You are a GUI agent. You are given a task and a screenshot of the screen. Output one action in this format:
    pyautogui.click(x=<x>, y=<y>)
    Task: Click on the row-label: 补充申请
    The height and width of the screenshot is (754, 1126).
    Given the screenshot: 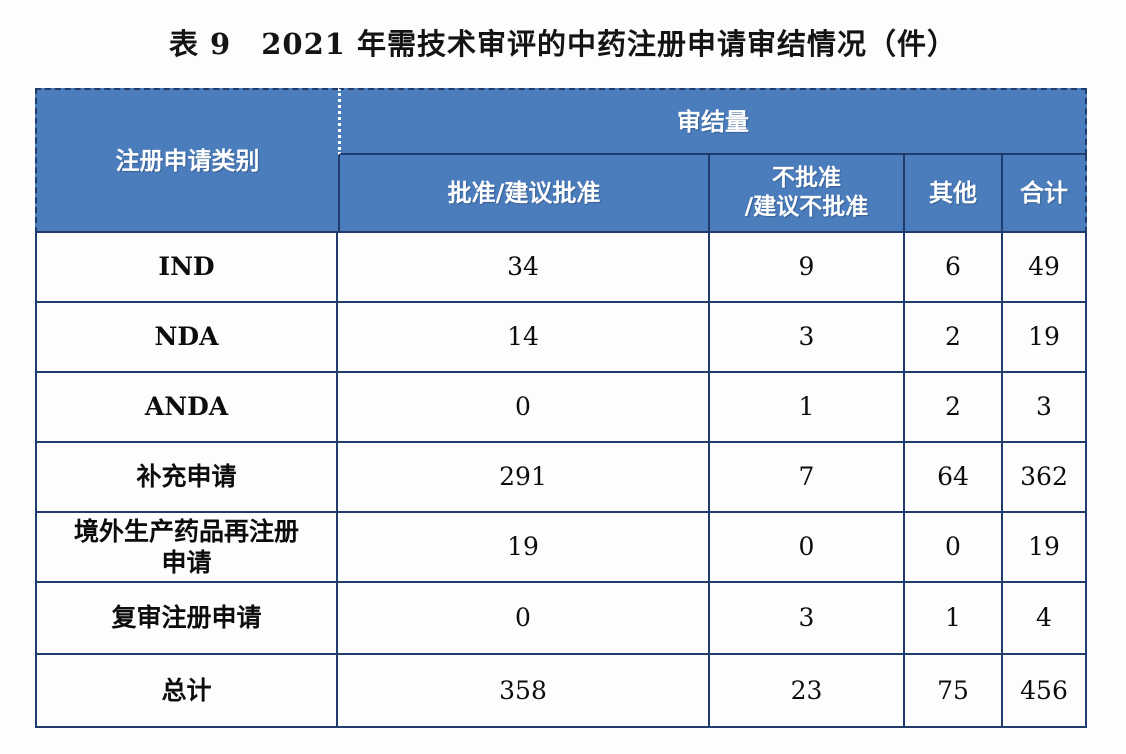 What is the action you would take?
    pyautogui.click(x=186, y=478)
    